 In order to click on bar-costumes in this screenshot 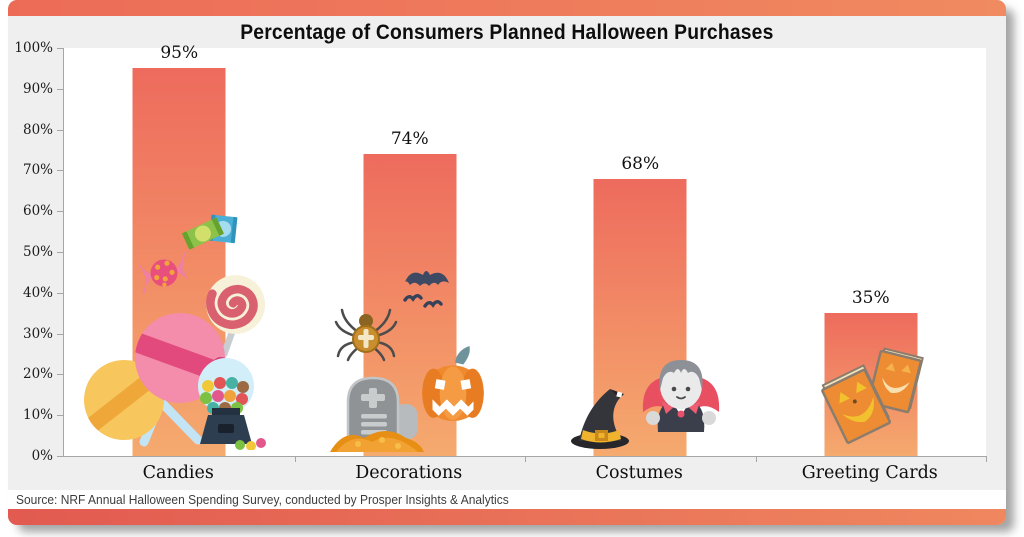, I will do `click(640, 317)`.